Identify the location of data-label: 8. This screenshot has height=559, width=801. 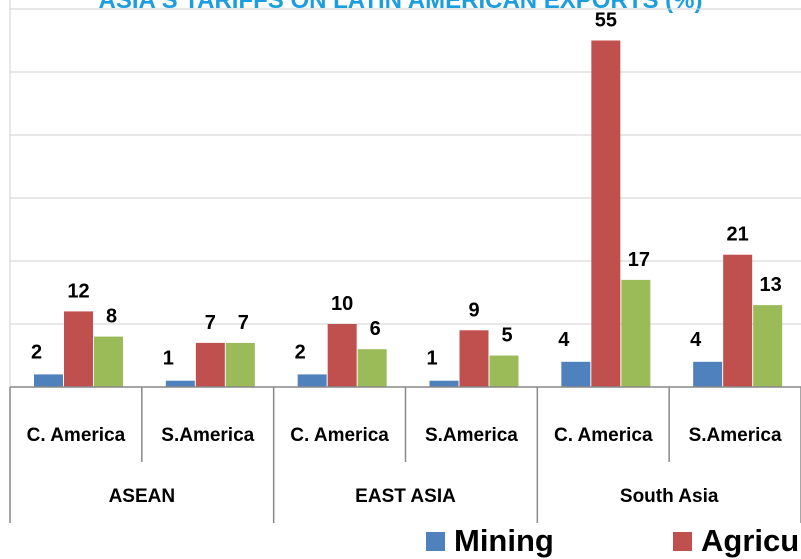
(111, 317).